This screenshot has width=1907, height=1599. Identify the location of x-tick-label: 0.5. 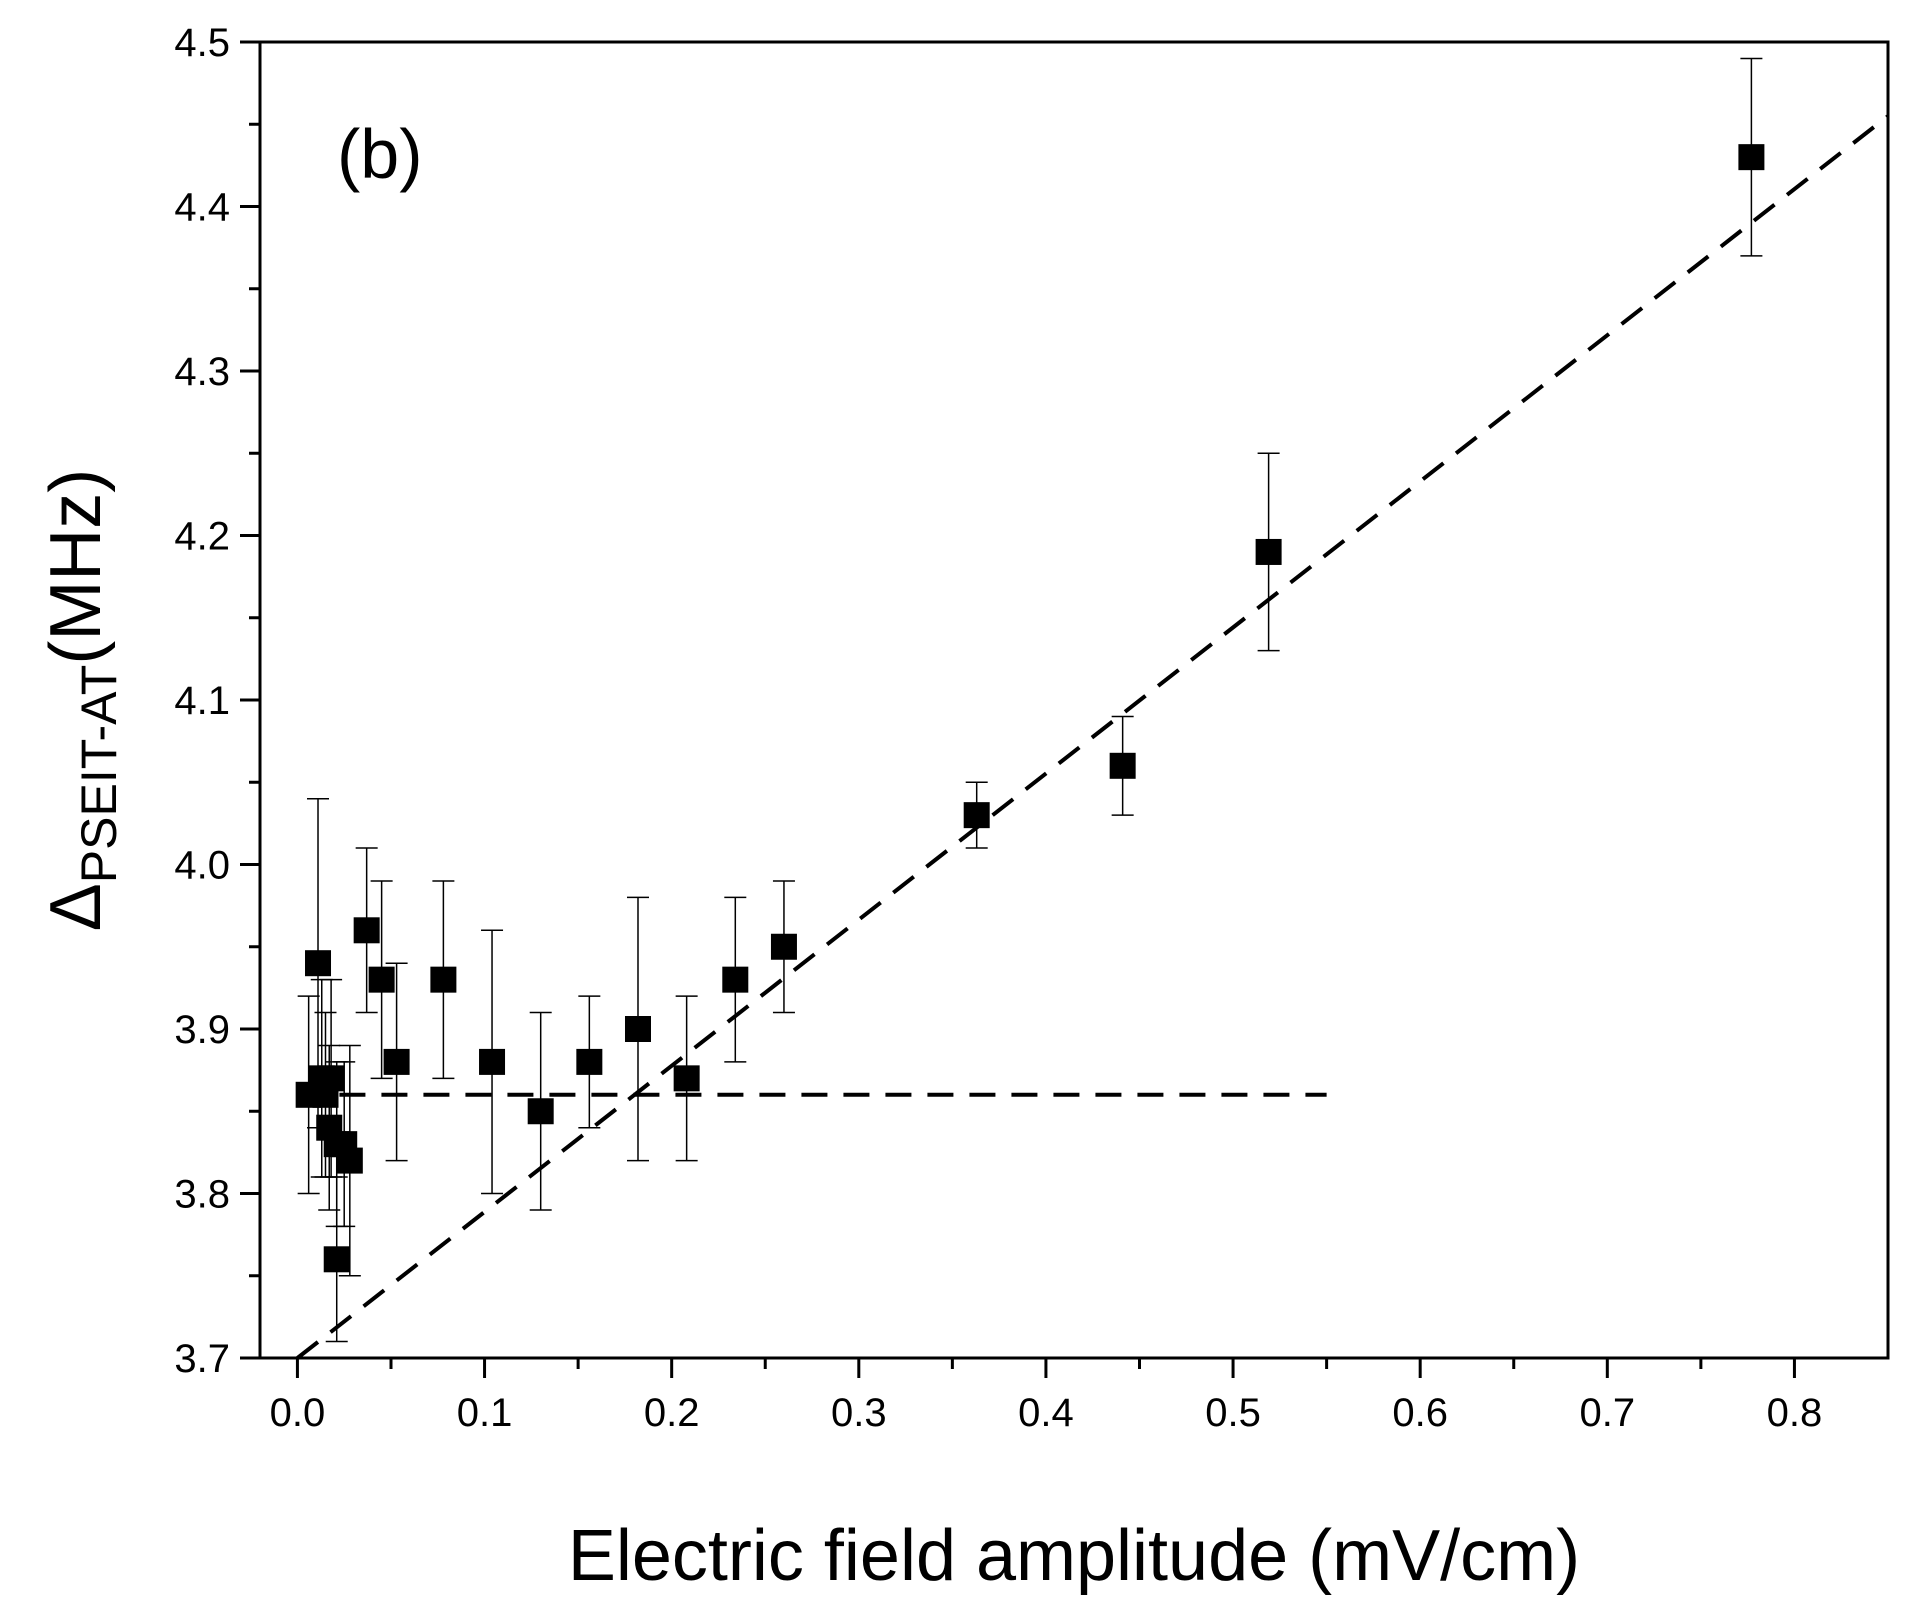
(1233, 1413).